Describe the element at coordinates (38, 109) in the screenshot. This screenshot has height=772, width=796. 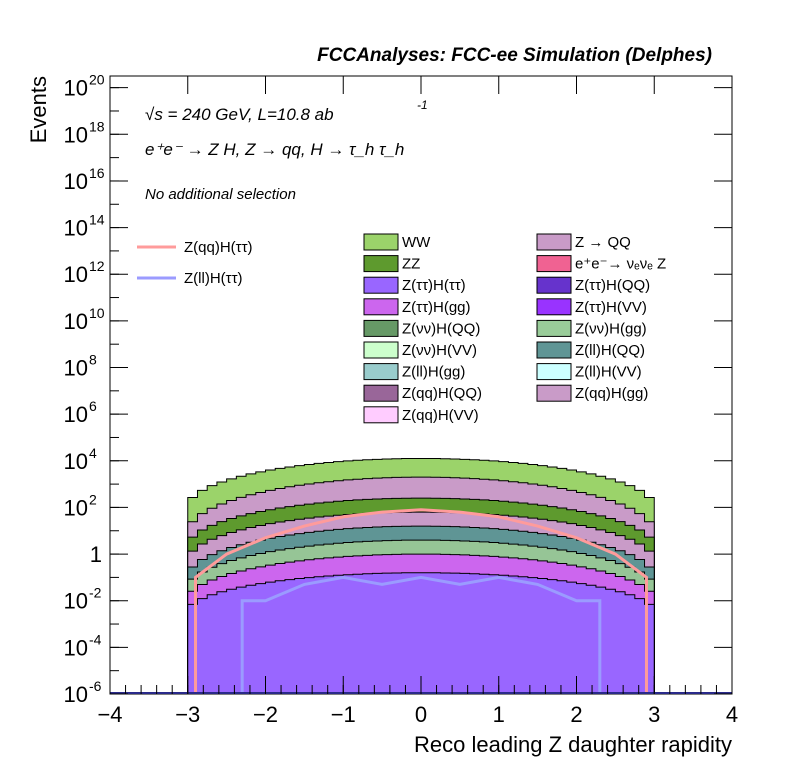
I see `y-axis-title: Events` at that location.